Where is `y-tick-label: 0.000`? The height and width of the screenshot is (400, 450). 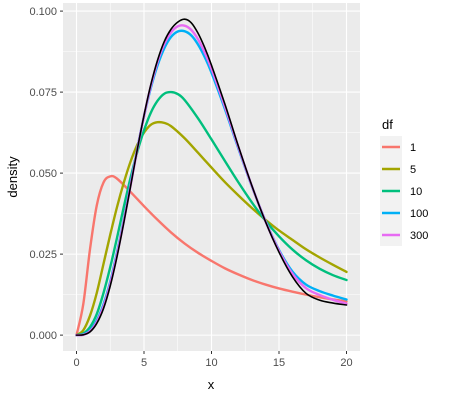 y-tick-label: 0.000 is located at coordinates (43, 336).